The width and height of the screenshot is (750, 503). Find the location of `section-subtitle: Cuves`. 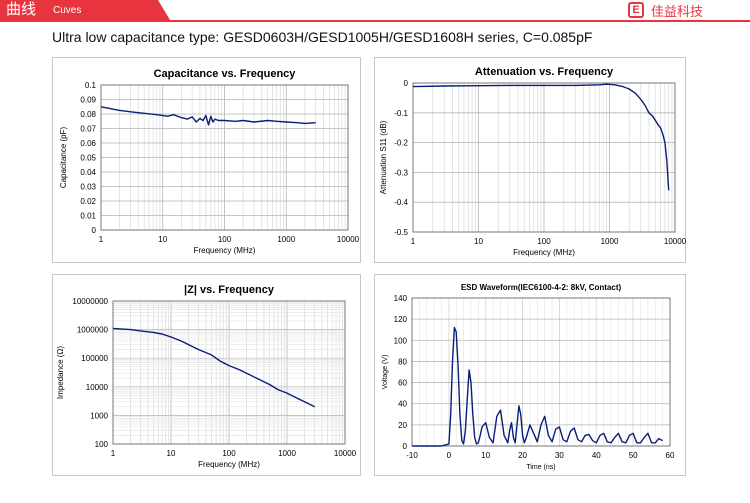

section-subtitle: Cuves is located at coordinates (67, 10).